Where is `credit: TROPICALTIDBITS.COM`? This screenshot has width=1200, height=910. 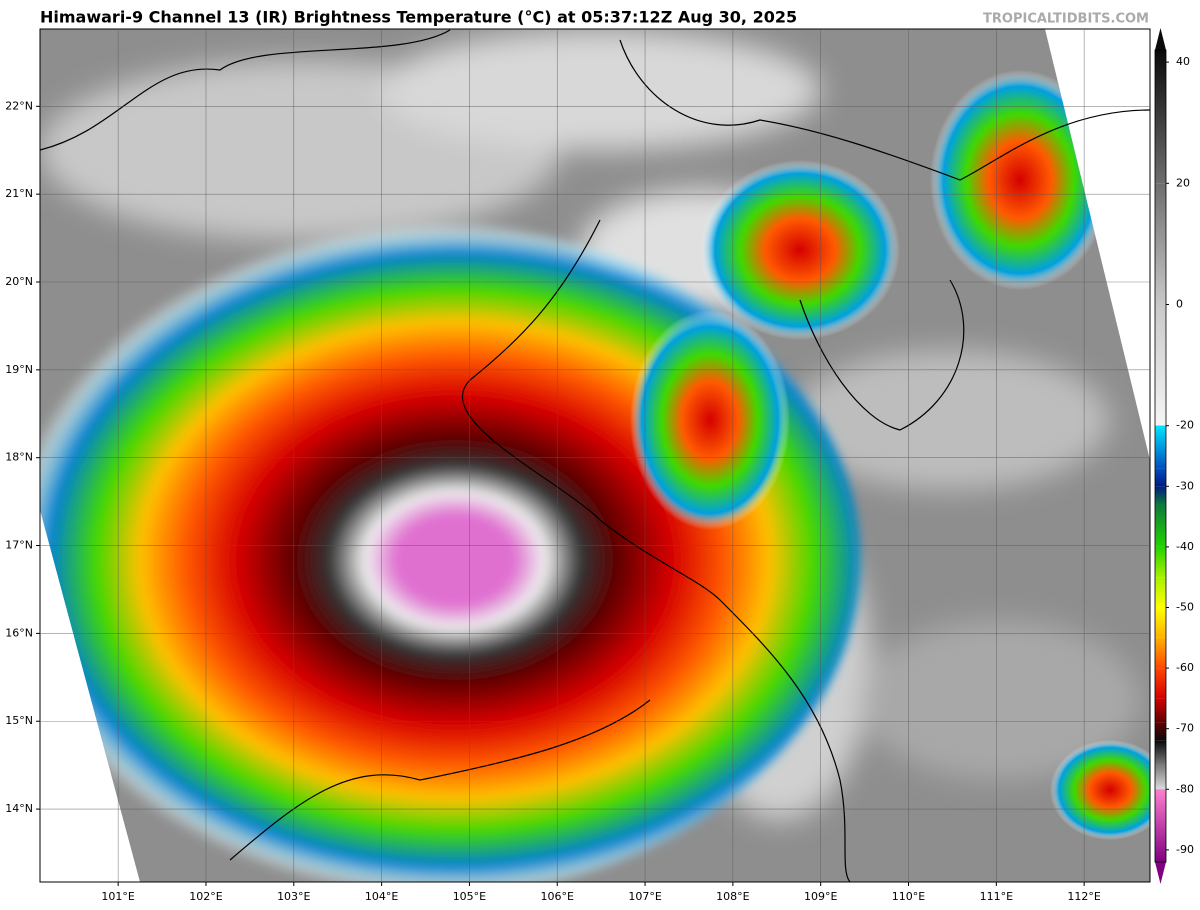
credit: TROPICALTIDBITS.COM is located at coordinates (1066, 19).